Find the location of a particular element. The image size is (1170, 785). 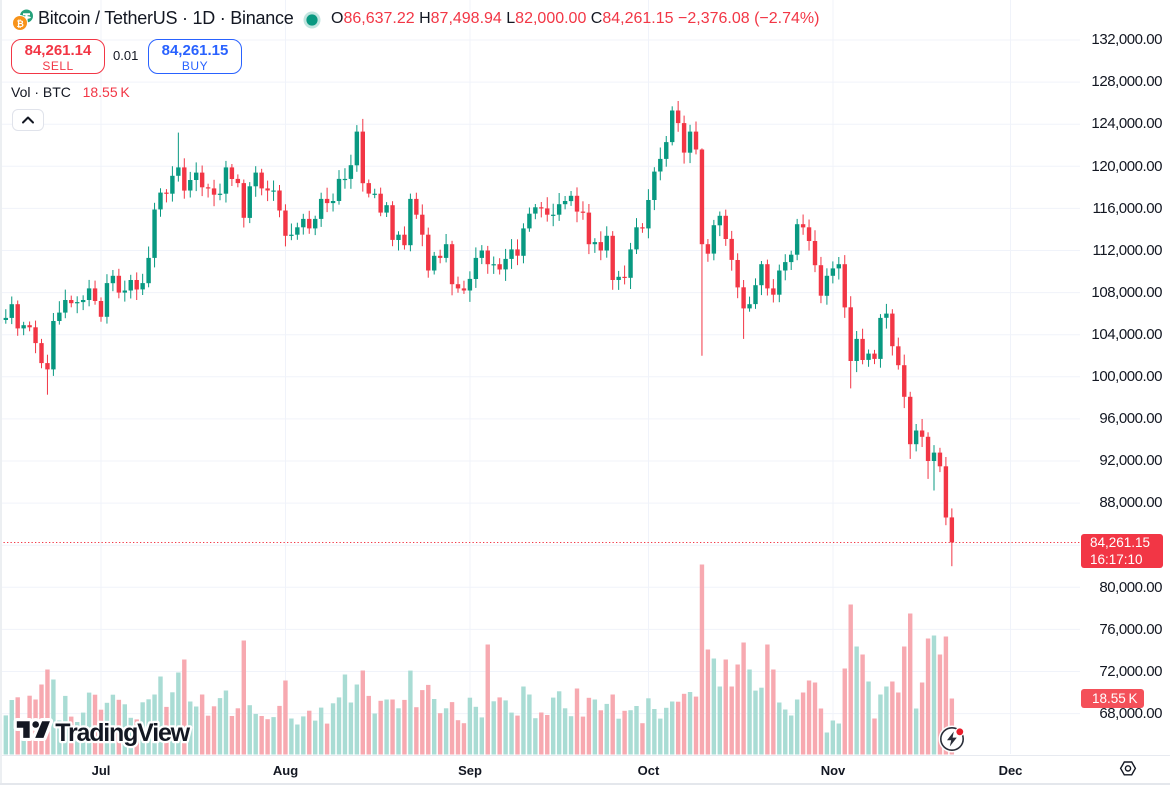

svg-text: TradingView is located at coordinates (122, 733).